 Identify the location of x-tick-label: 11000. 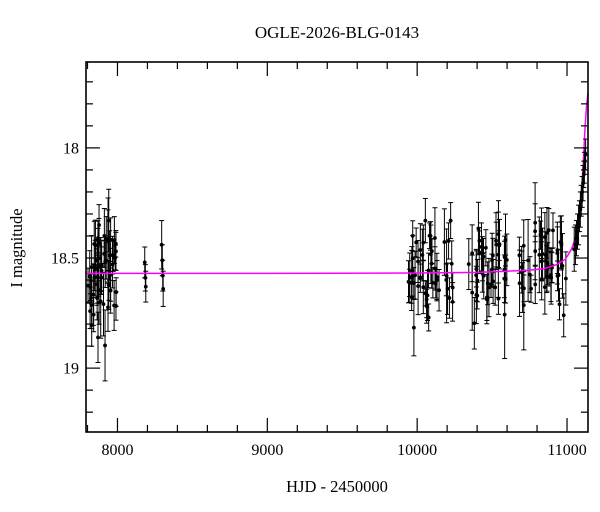
(566, 450).